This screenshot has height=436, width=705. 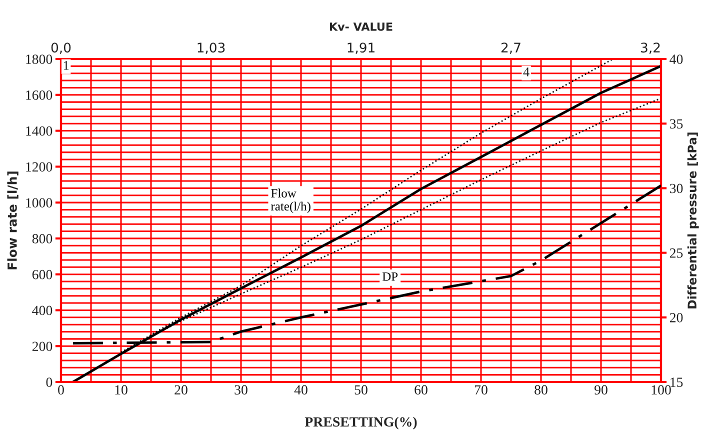 I want to click on y2-tick-label: 25, so click(x=676, y=253).